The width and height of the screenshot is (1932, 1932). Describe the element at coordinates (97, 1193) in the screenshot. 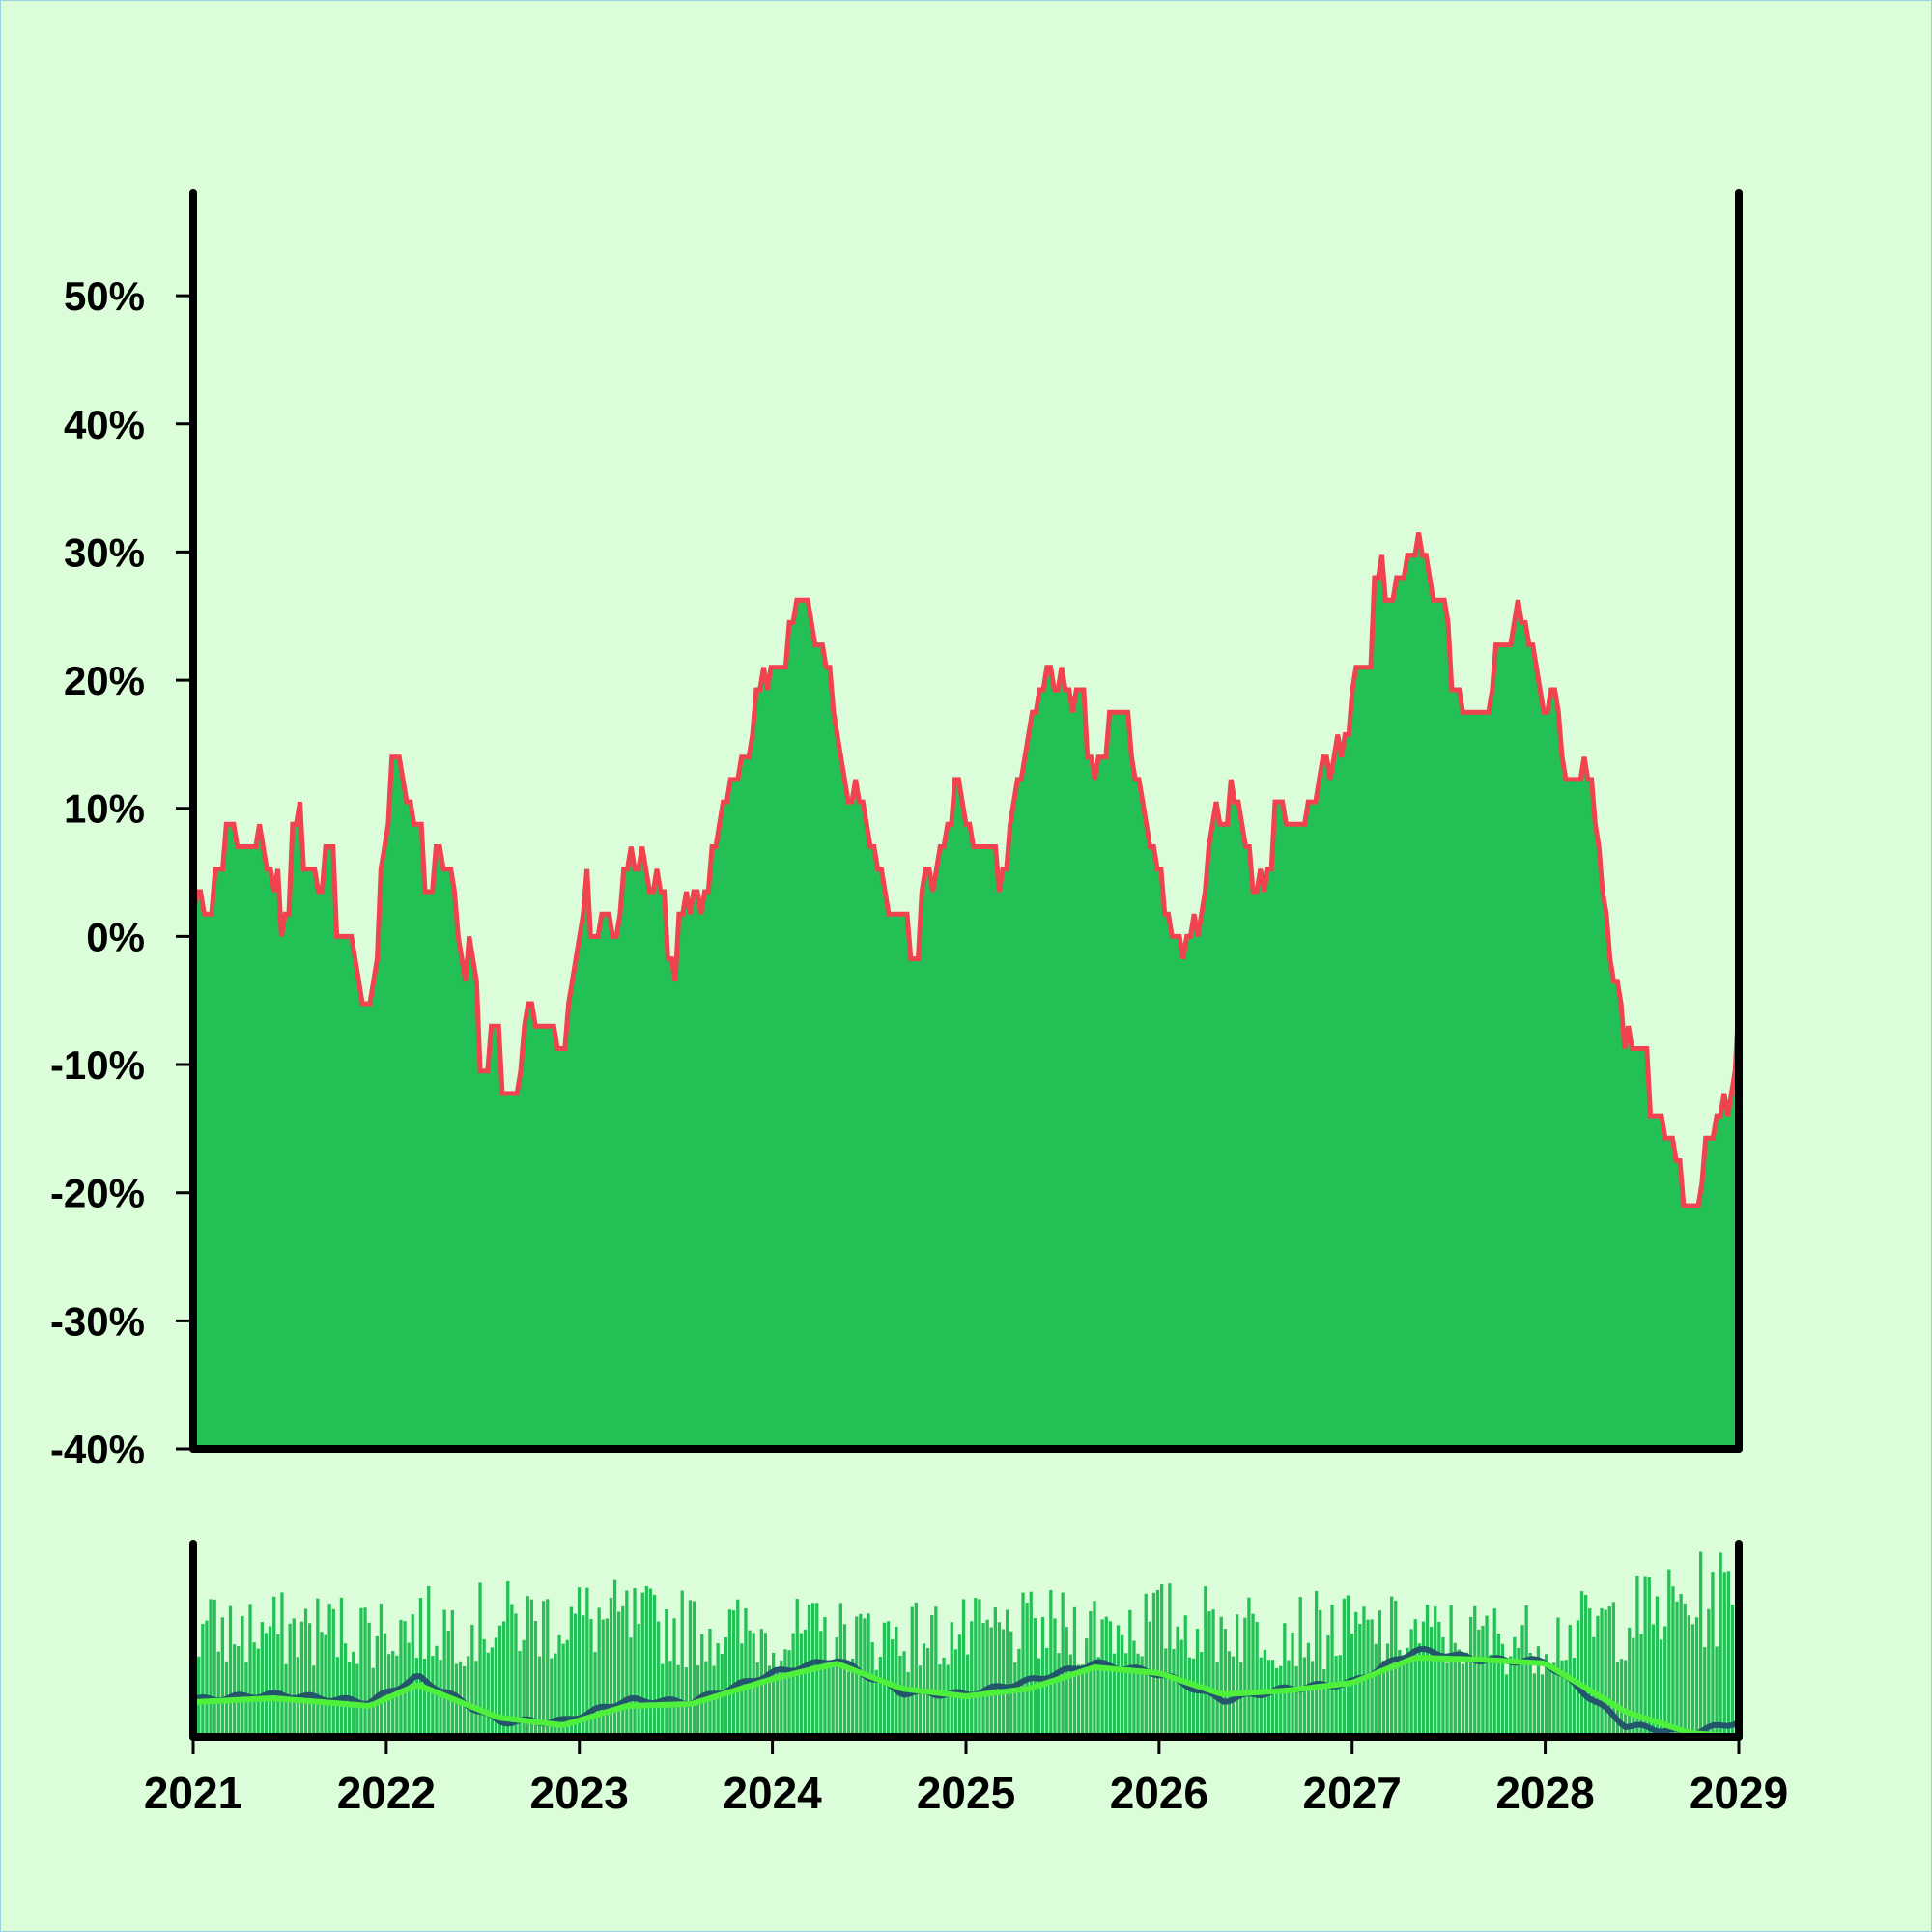

I see `y-tick-label: -20%` at that location.